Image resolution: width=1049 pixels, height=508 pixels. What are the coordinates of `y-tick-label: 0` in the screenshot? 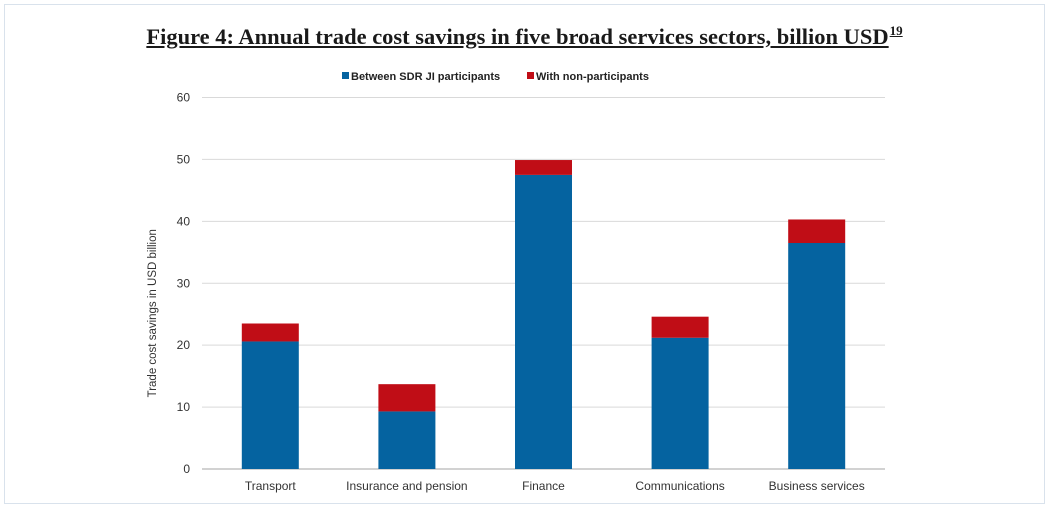 It's located at (186, 469).